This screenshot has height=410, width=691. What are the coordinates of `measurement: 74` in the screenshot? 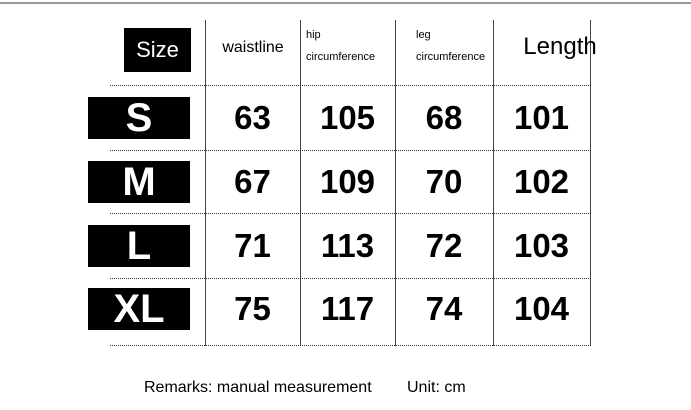 It's located at (444, 308).